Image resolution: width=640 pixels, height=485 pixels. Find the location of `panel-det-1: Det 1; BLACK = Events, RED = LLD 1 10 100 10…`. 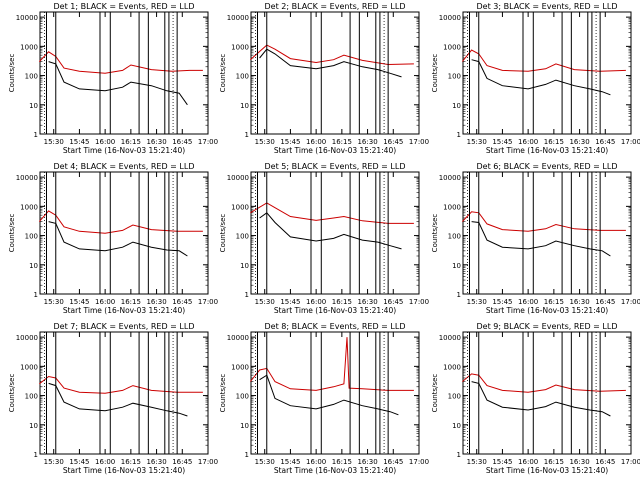

panel-det-1: Det 1; BLACK = Events, RED = LLD 1 10 100 10… is located at coordinates (113, 78).